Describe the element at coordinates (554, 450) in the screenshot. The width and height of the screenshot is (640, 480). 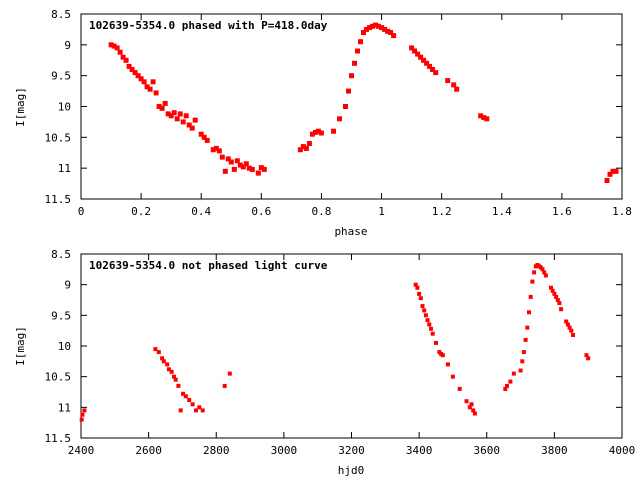
I see `x-tick-label: 3800` at that location.